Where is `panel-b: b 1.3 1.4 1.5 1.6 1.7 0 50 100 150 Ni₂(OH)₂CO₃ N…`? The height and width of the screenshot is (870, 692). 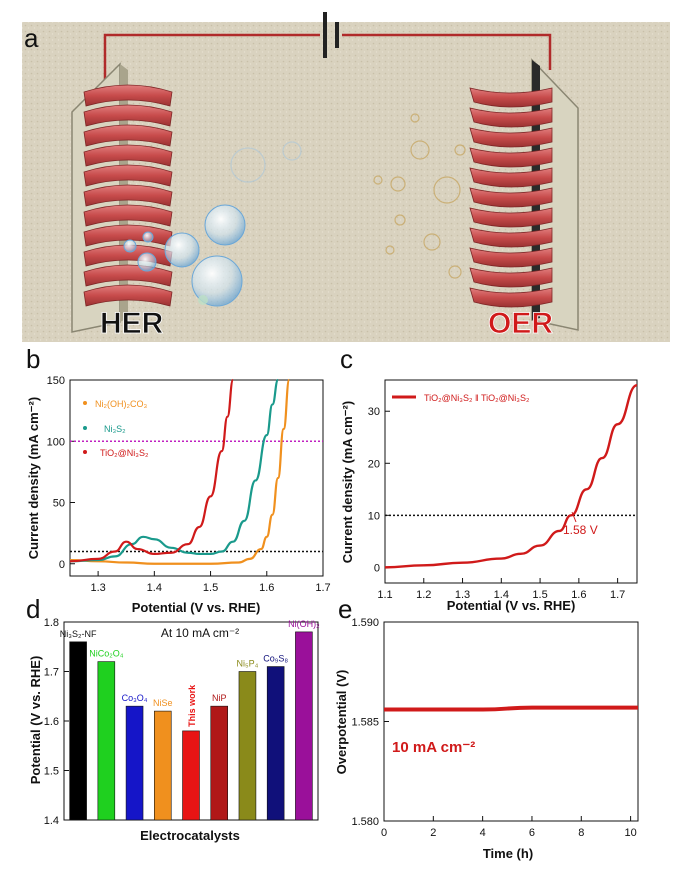 panel-b: b 1.3 1.4 1.5 1.6 1.7 0 50 100 150 Ni₂(OH)₂CO₃ N… is located at coordinates (178, 479).